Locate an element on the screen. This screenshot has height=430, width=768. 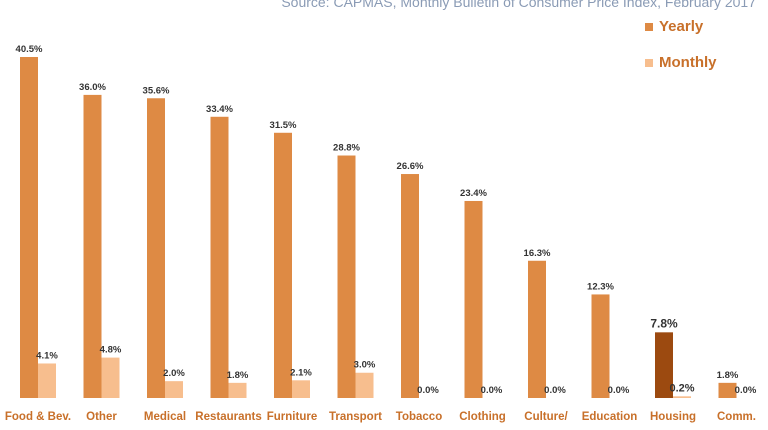
label-monthly-restaurants: 1.8% is located at coordinates (238, 375).